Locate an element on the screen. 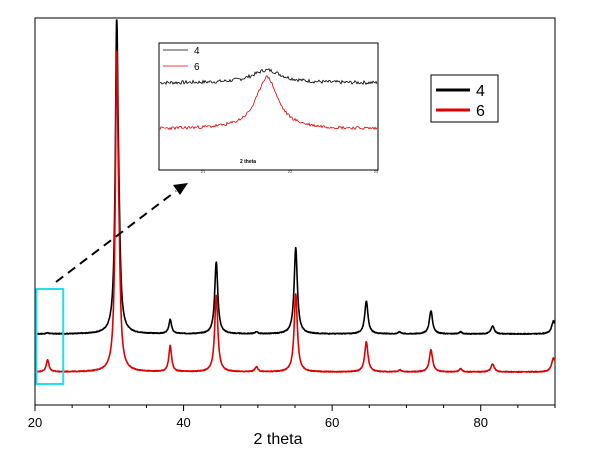 The image size is (600, 456). x-axis-ticks: 20 40 60 80 is located at coordinates (292, 417).